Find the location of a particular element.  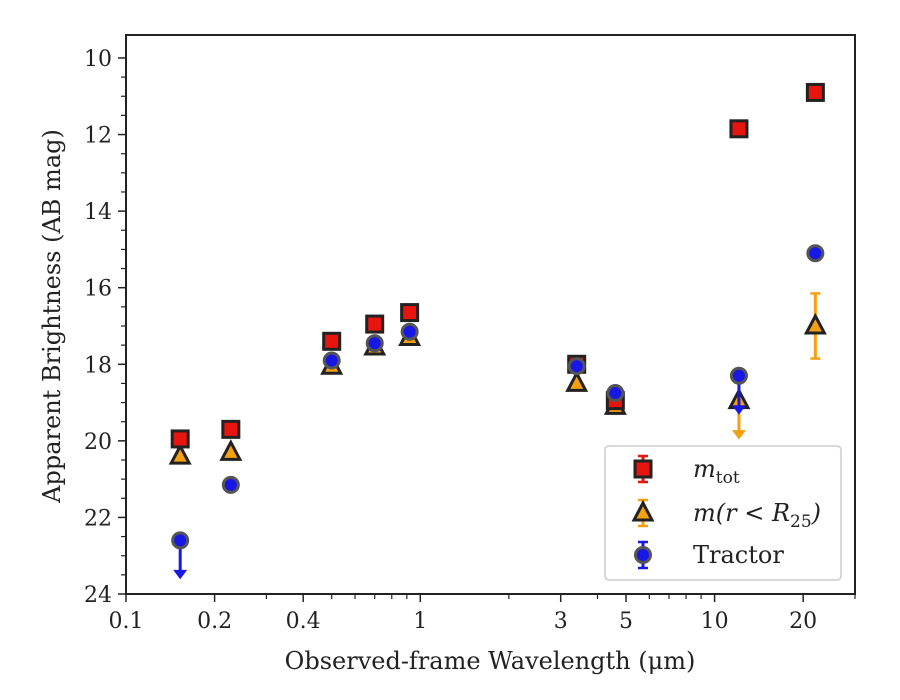

x-tick-label: 10 is located at coordinates (715, 621).